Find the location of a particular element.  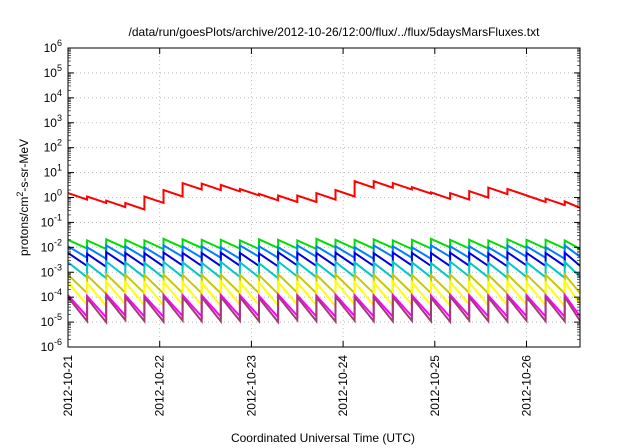

y-axis-label: protons/cm2-s-sr-MeV is located at coordinates (23, 197).